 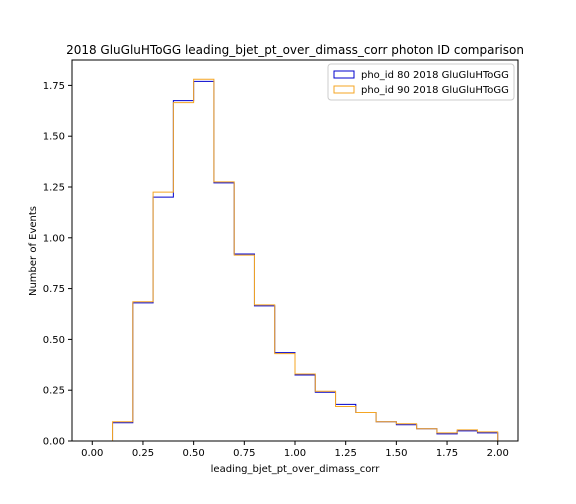 What do you see at coordinates (435, 90) in the screenshot?
I see `legend-entry-label: pho_id 90 2018 GluGluHToGG` at bounding box center [435, 90].